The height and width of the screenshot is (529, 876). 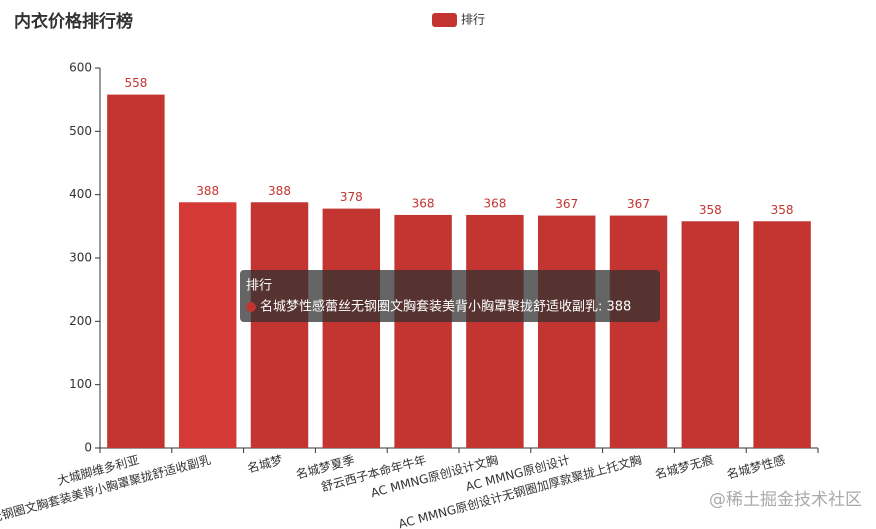 I want to click on y-tick-label: 500, so click(x=80, y=131).